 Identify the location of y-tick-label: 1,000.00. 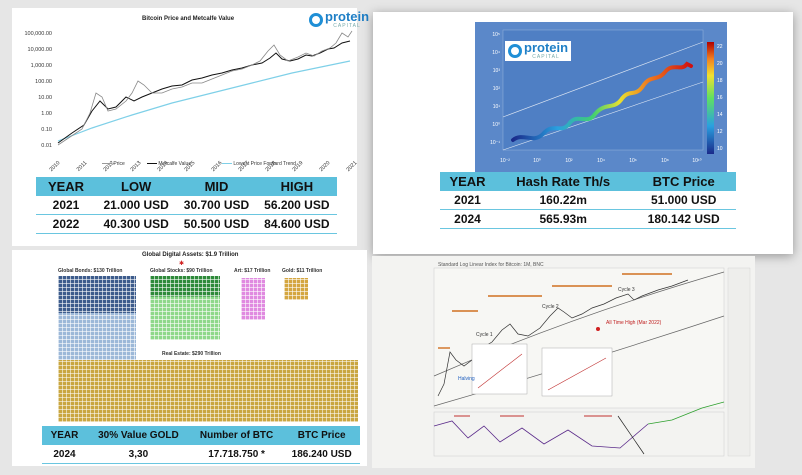
(41, 66).